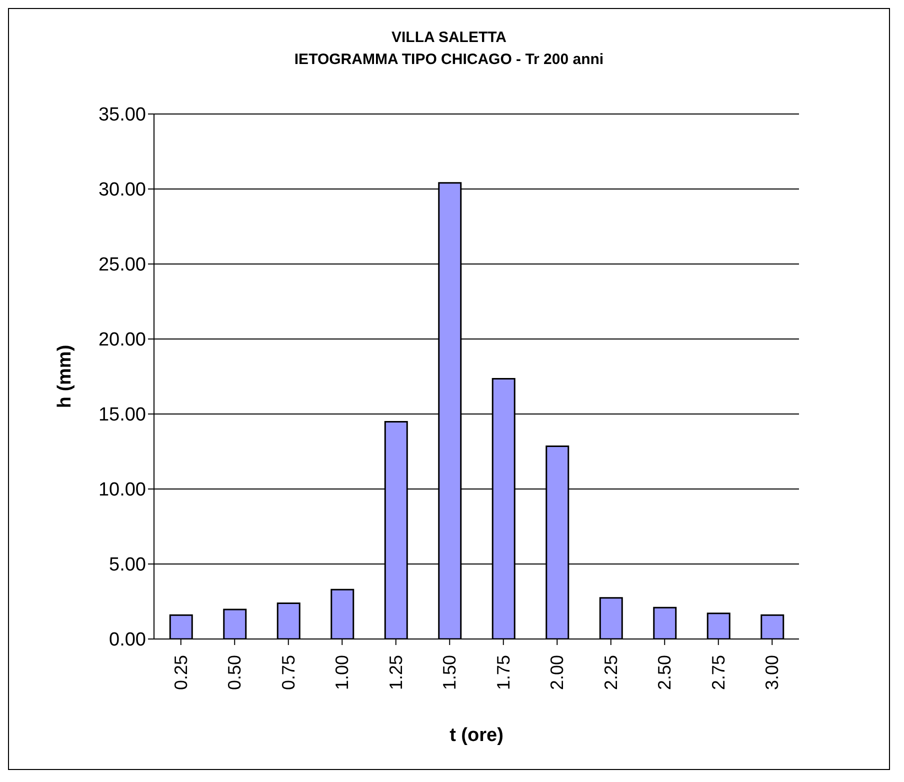  I want to click on x-tick-label: 1.75, so click(503, 672).